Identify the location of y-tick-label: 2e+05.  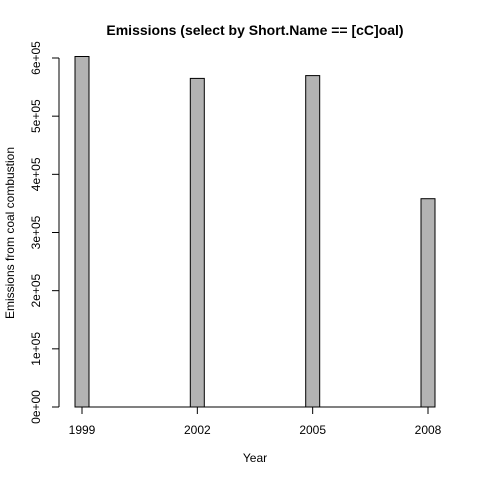
(36, 290).